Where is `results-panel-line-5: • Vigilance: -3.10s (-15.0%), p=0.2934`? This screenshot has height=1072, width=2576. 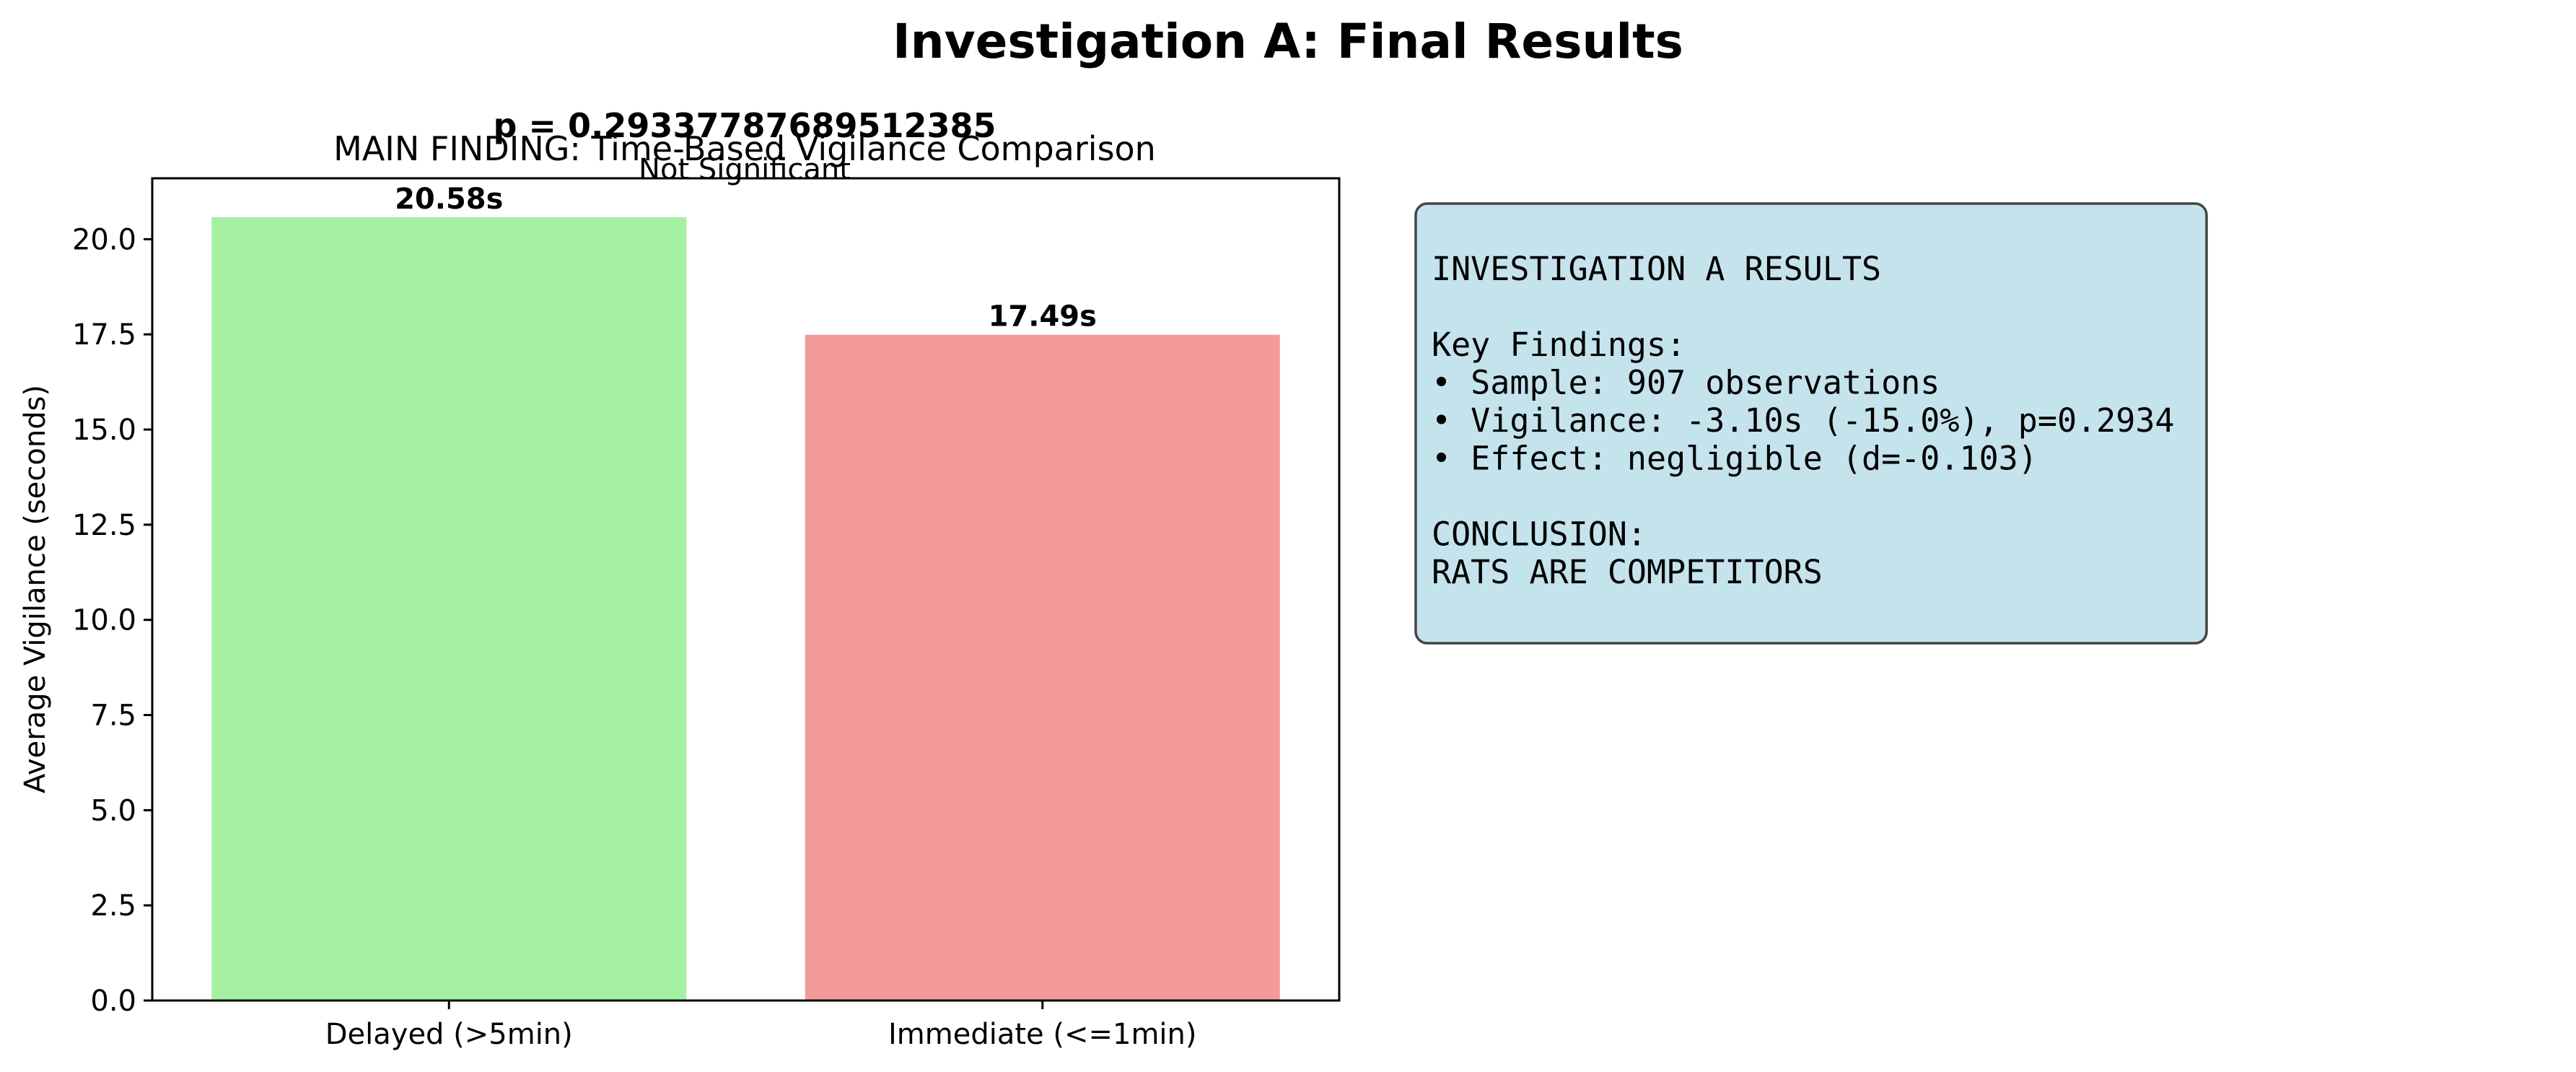
results-panel-line-5: • Vigilance: -3.10s (-15.0%), p=0.2934 is located at coordinates (1804, 420).